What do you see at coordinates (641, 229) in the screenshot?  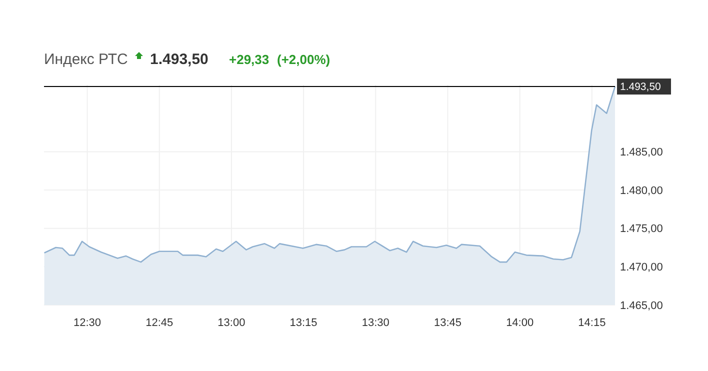 I see `y-tick-label: 1.475,00` at bounding box center [641, 229].